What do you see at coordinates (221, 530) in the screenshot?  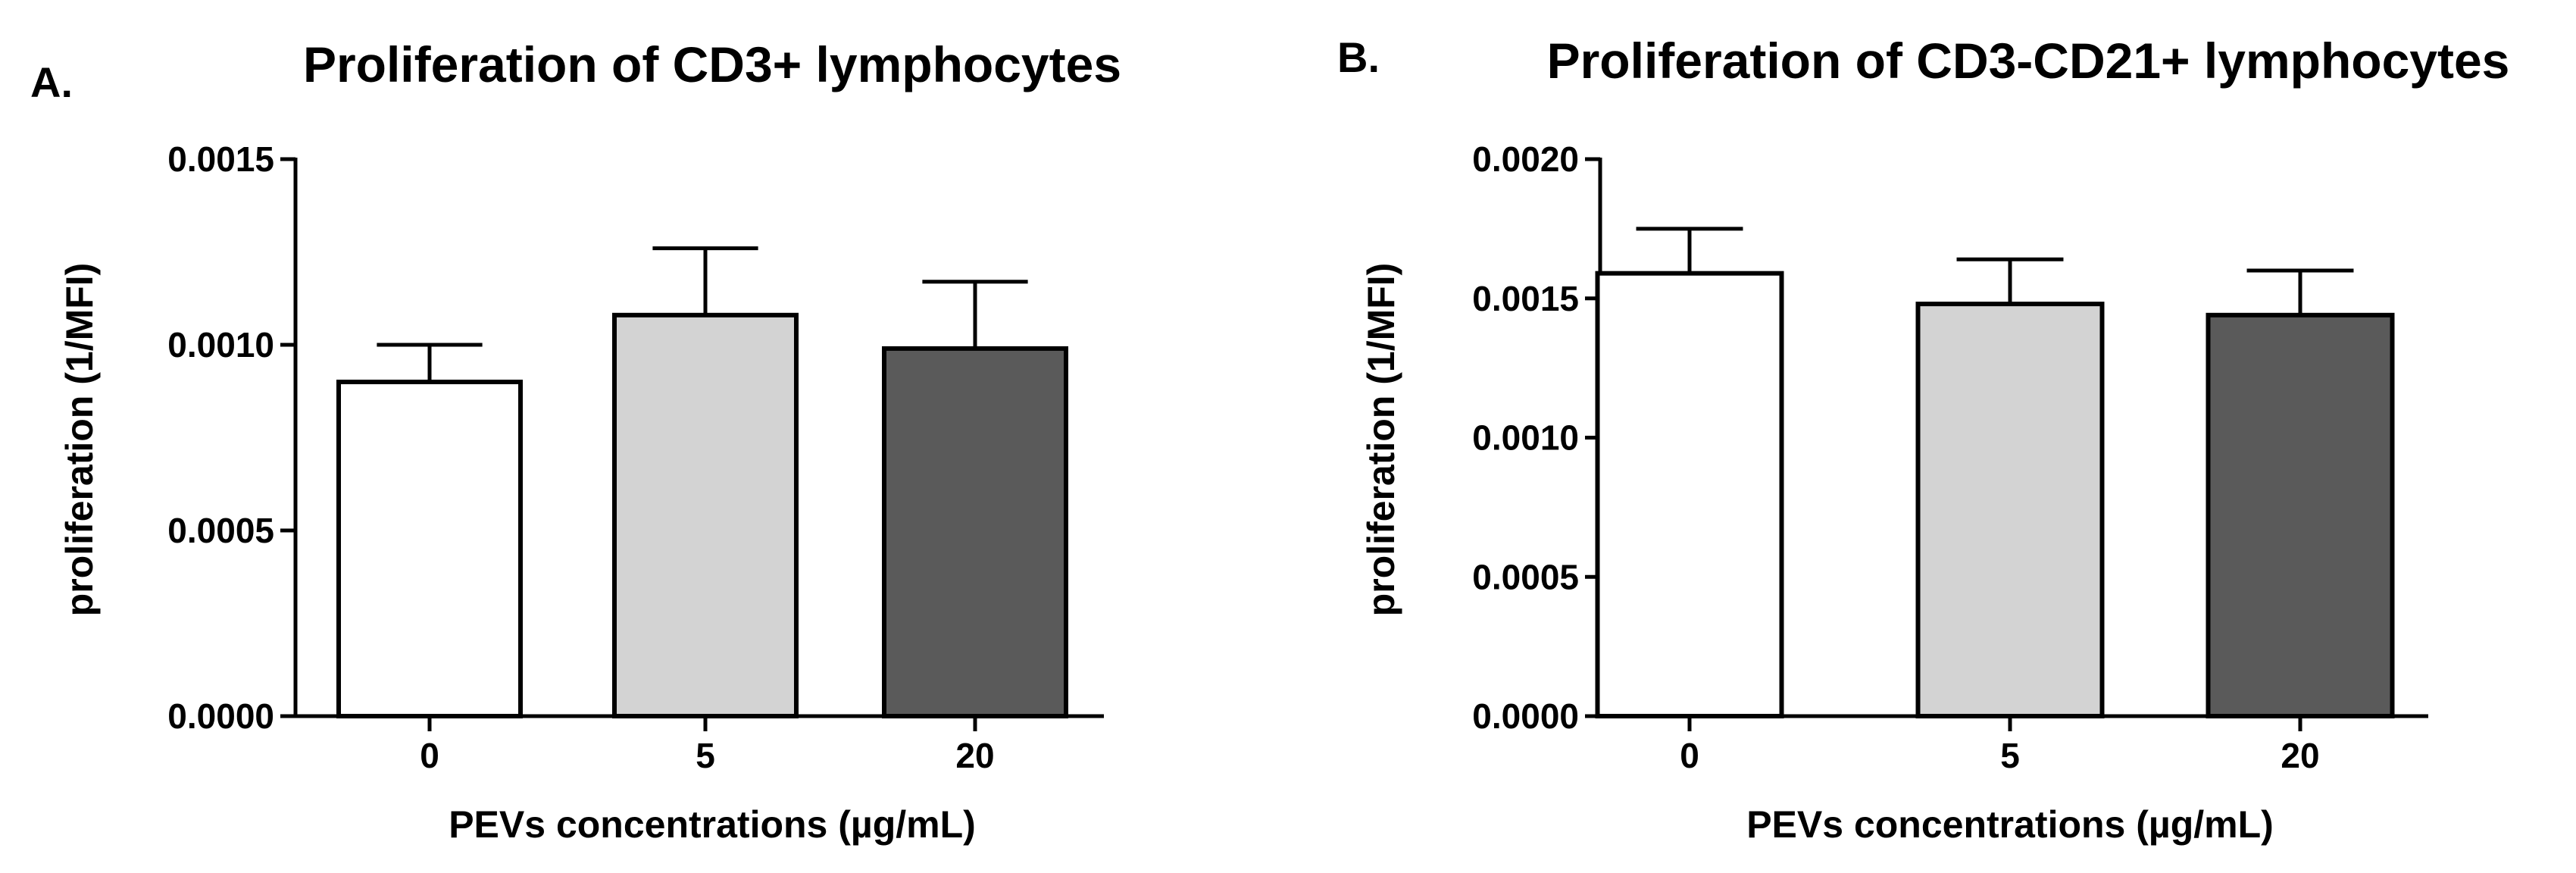 I see `panel-a-y-tick-label: 0.0005` at bounding box center [221, 530].